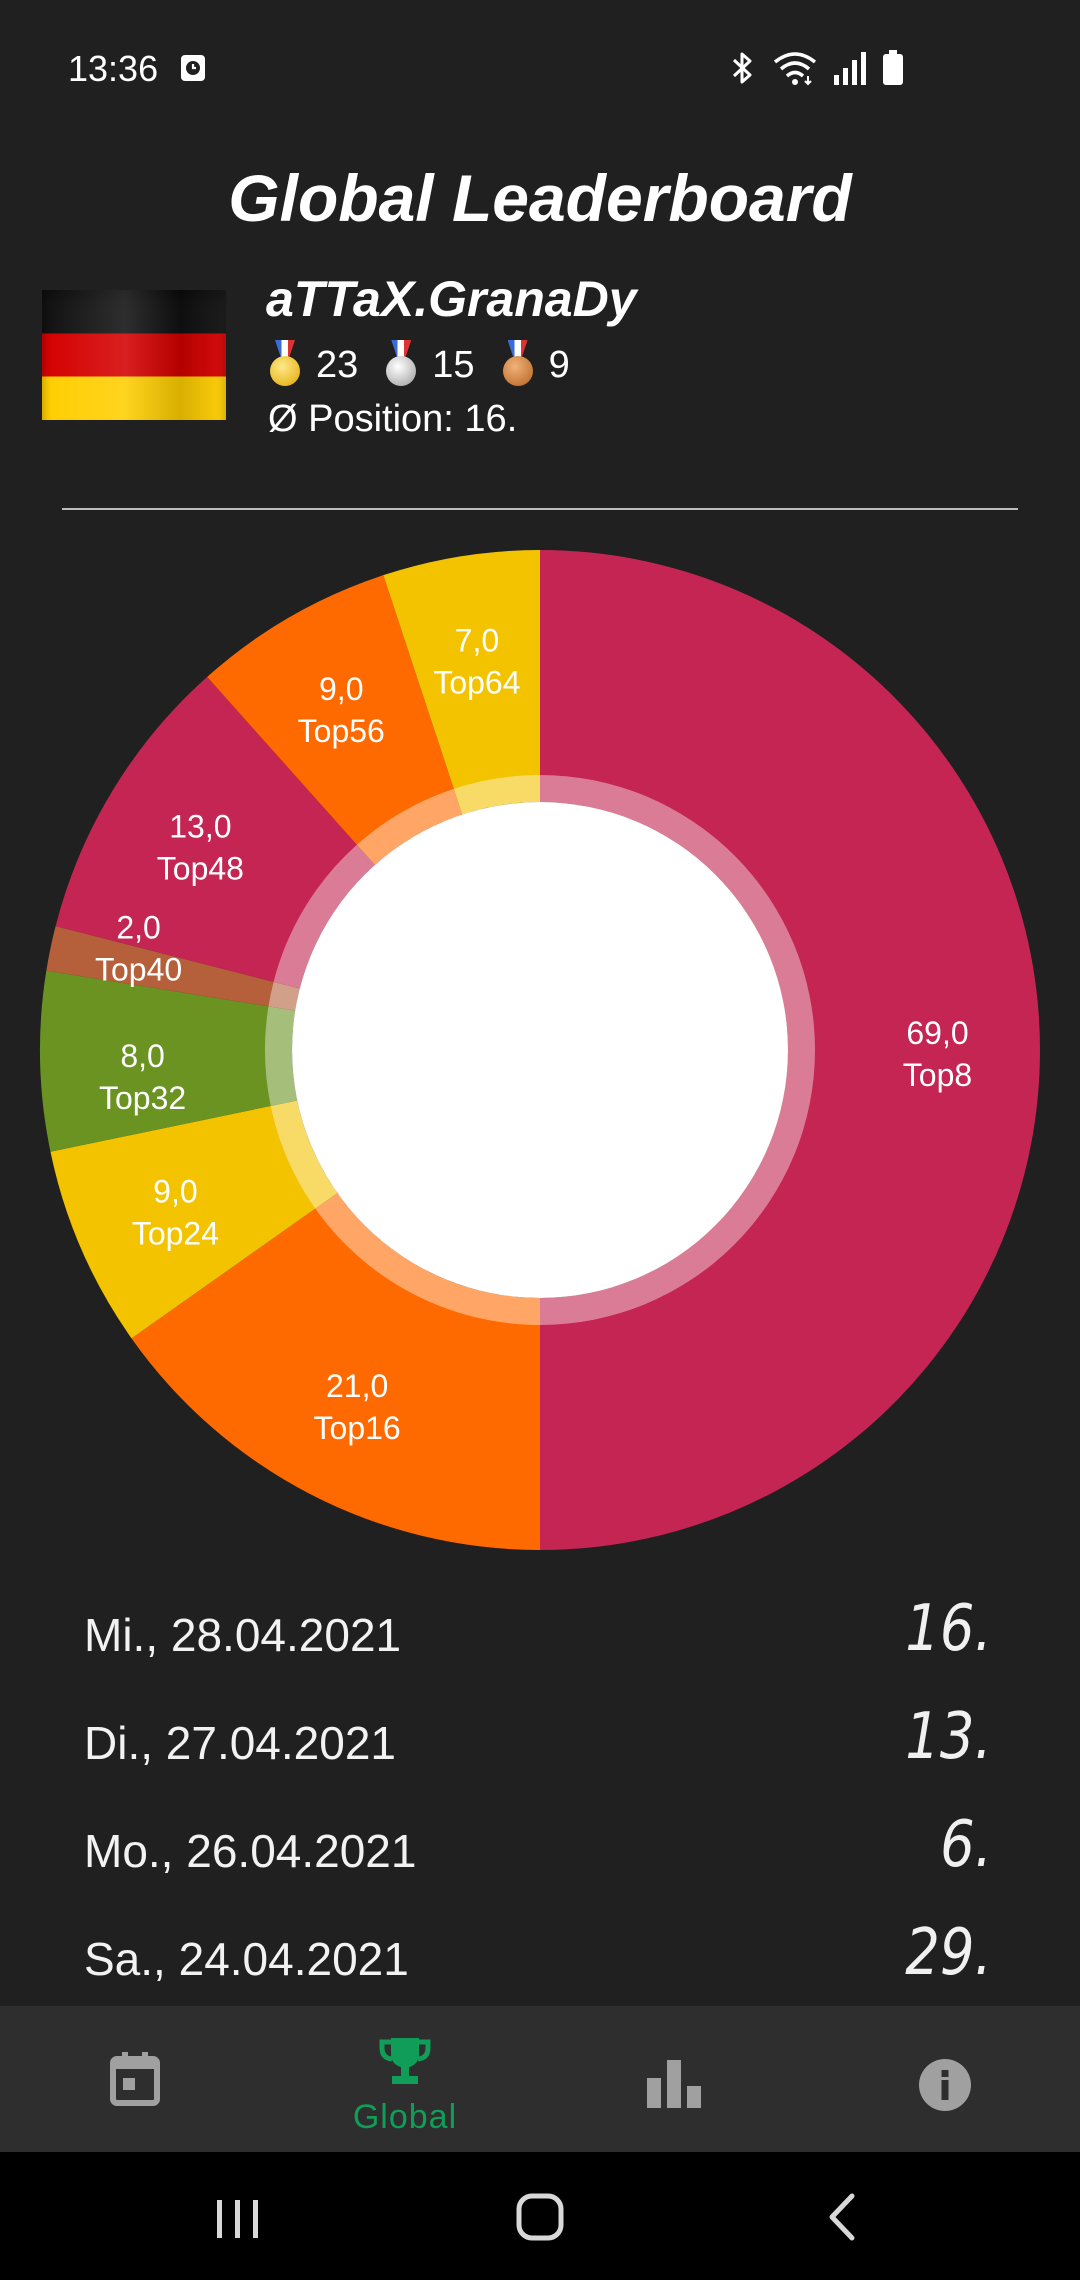 The height and width of the screenshot is (2280, 1080). Describe the element at coordinates (142, 1056) in the screenshot. I see `slice-value-label: 8,0` at that location.